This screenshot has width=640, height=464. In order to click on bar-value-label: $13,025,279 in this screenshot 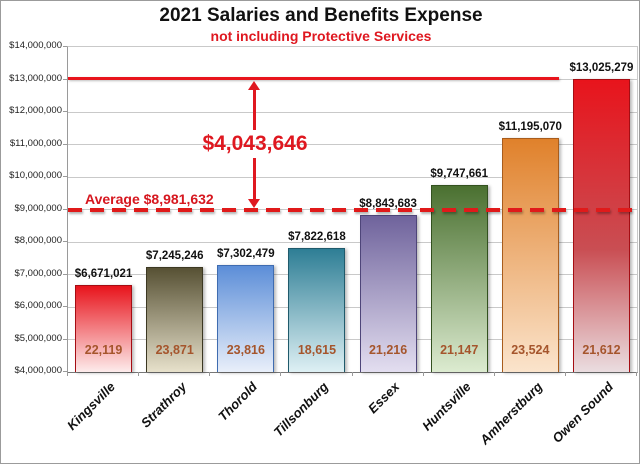, I will do `click(601, 67)`.